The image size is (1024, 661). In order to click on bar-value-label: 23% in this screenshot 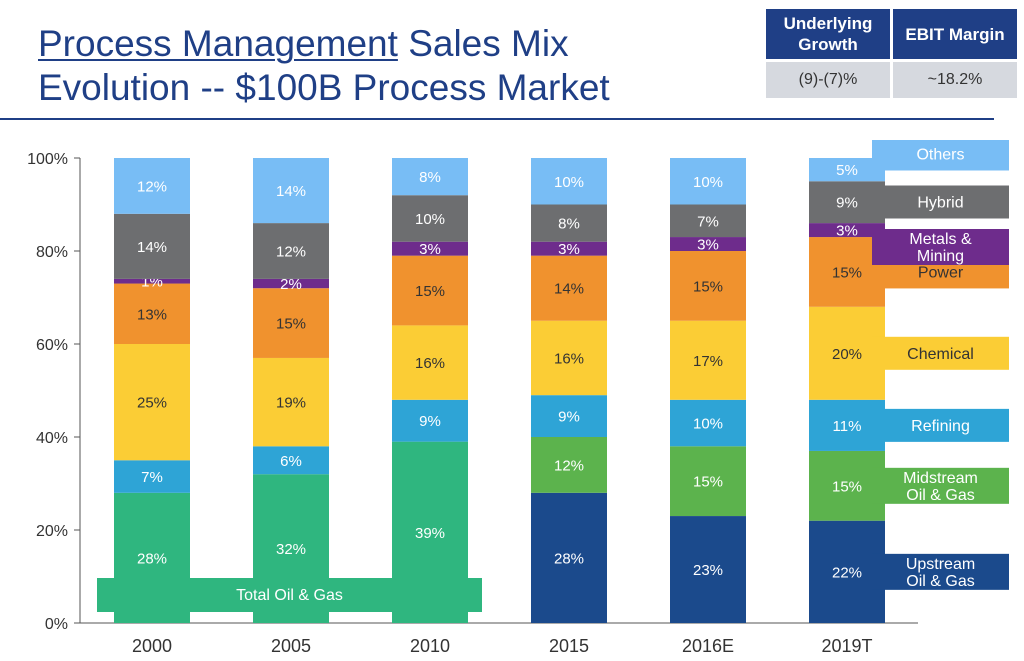, I will do `click(708, 570)`.